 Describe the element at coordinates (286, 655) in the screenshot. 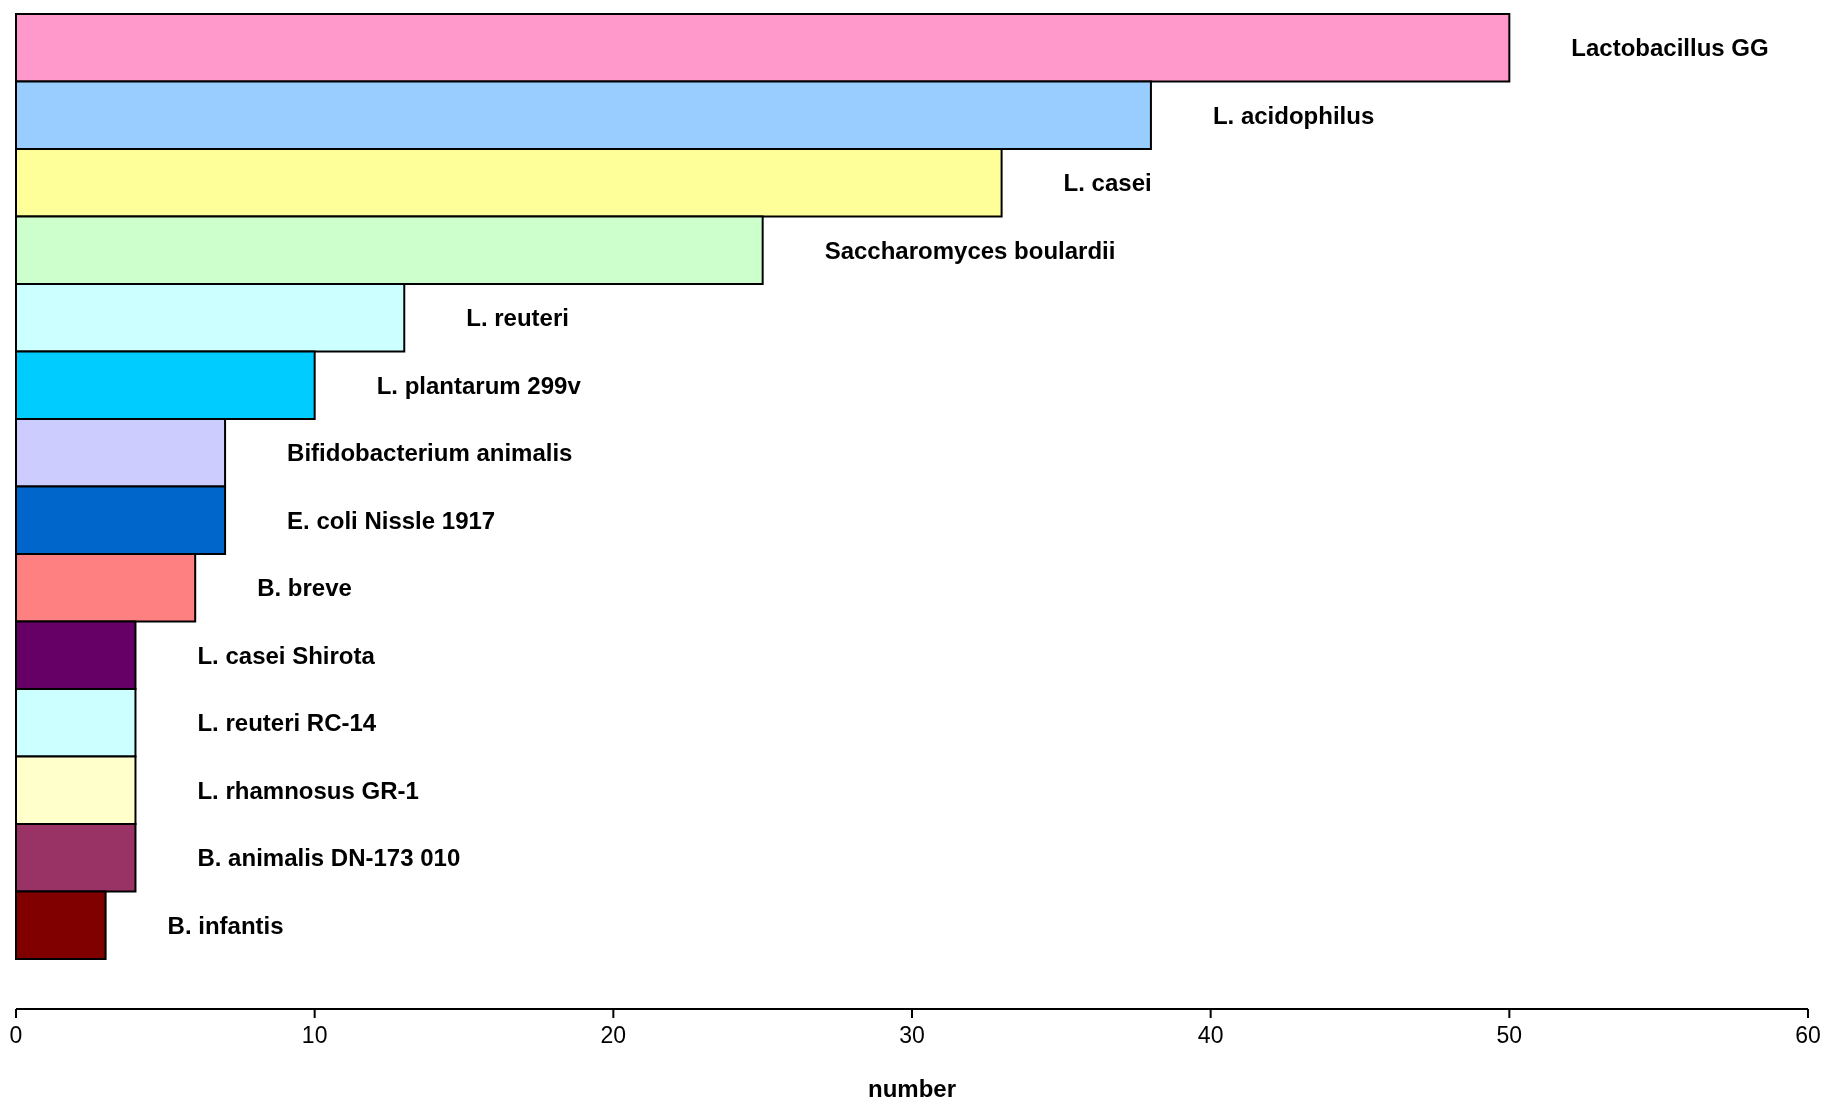

I see `y-tick-label: L. casei Shirota` at that location.